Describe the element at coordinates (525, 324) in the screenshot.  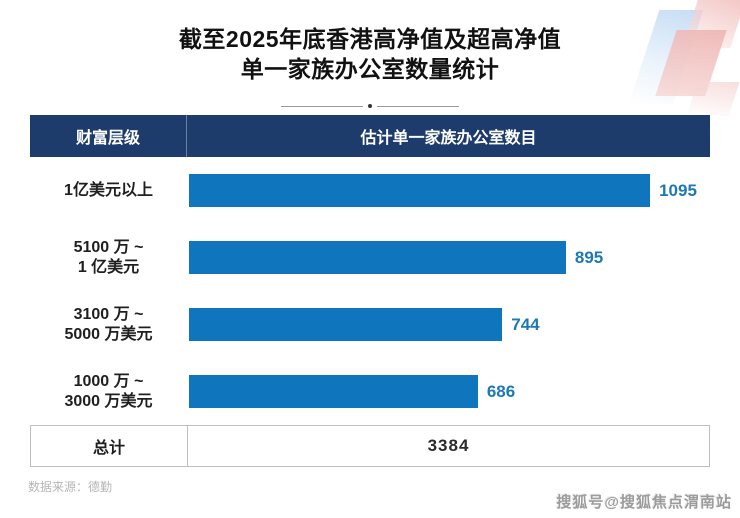
I see `bar-value-label: 744` at that location.